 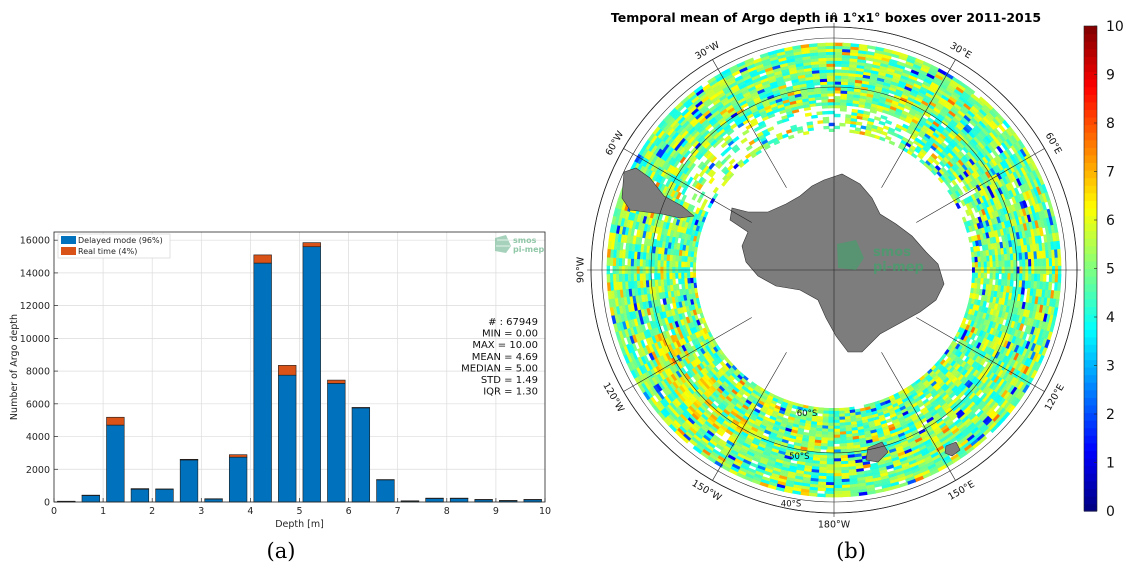 I want to click on colorbar-step, so click(x=1090, y=416).